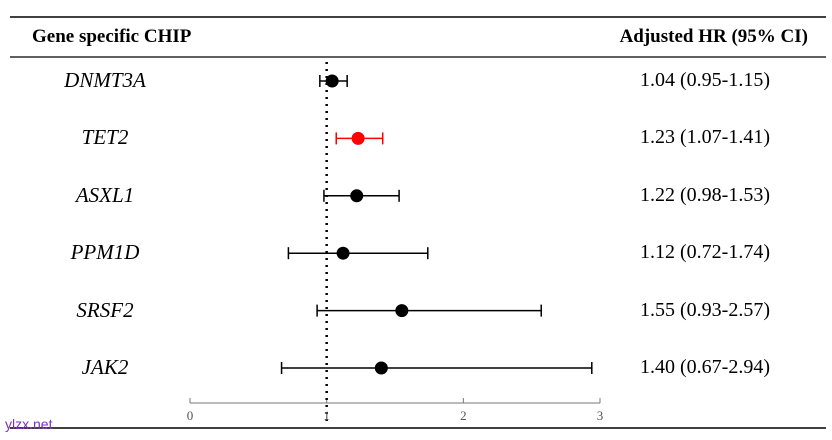 The height and width of the screenshot is (440, 832). Describe the element at coordinates (105, 137) in the screenshot. I see `gene-label: TET2` at that location.